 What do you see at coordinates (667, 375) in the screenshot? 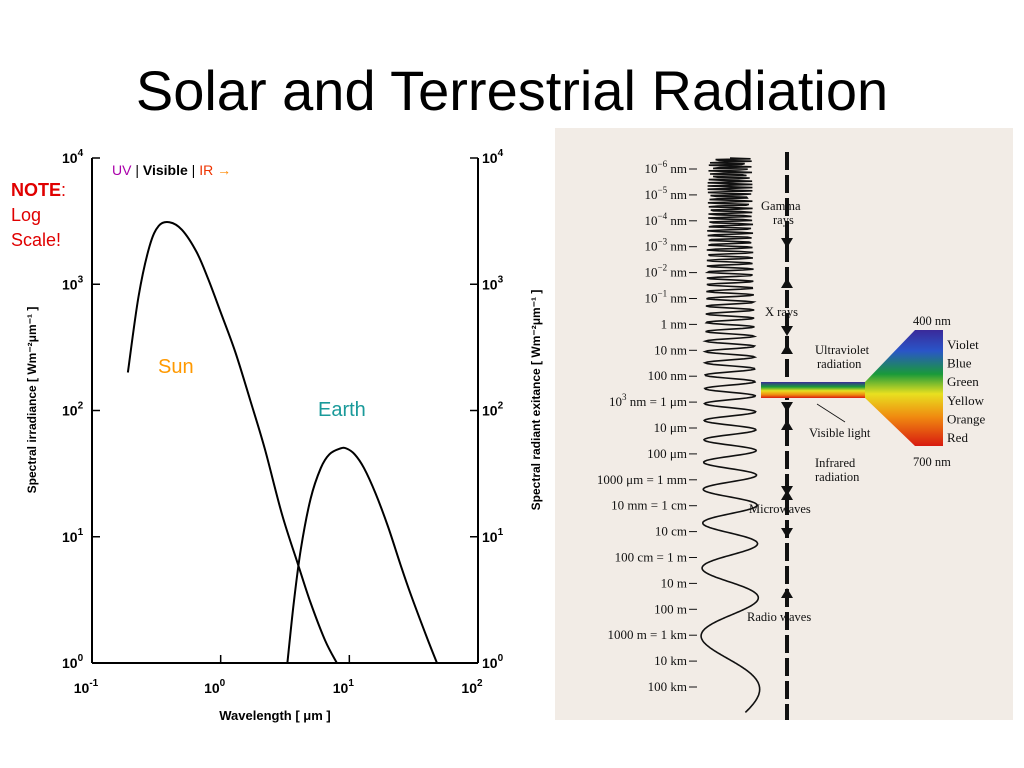
I see `wavelength-label: 100 nm` at bounding box center [667, 375].